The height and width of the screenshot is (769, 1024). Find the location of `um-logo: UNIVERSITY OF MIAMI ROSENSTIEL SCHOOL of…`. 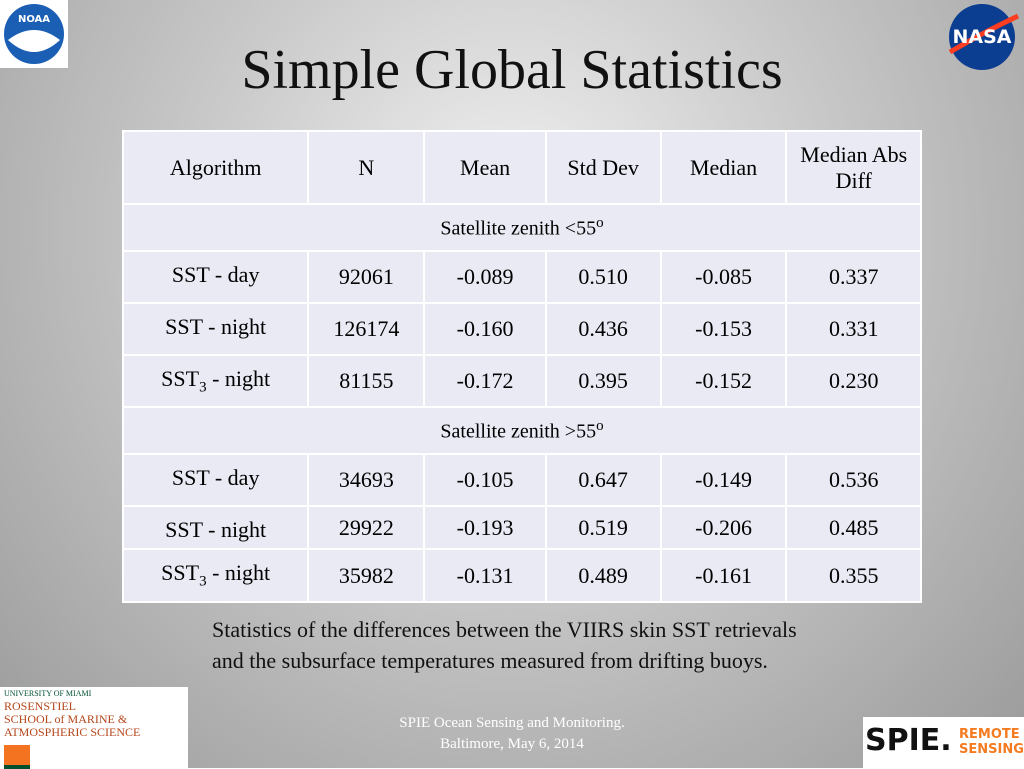

um-logo: UNIVERSITY OF MIAMI ROSENSTIEL SCHOOL of… is located at coordinates (94, 728).